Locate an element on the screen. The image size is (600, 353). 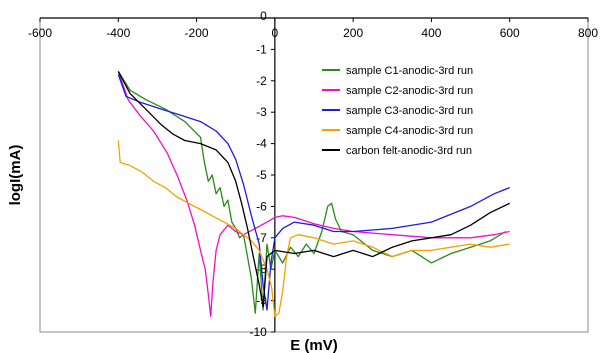
y-tick-label: -2 is located at coordinates (261, 81).